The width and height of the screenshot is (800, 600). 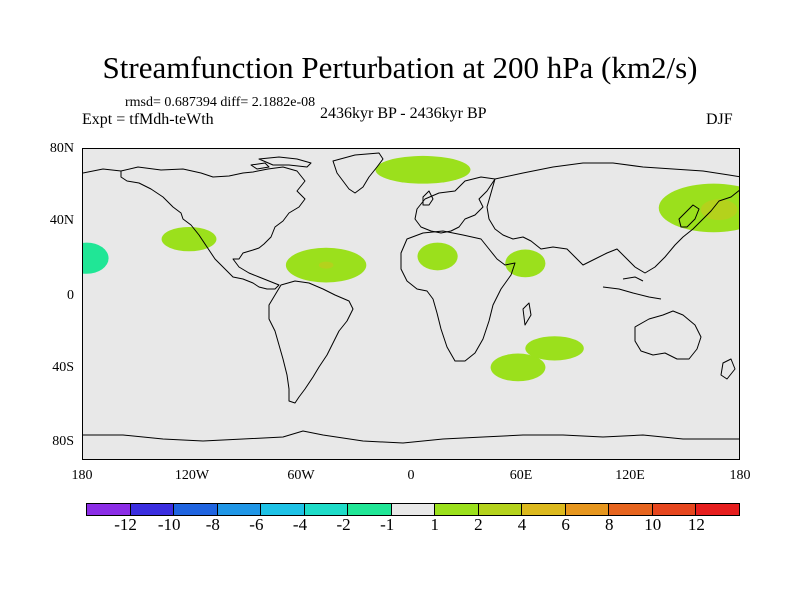 I want to click on anomaly-south-pacific-negative, so click(x=247, y=352).